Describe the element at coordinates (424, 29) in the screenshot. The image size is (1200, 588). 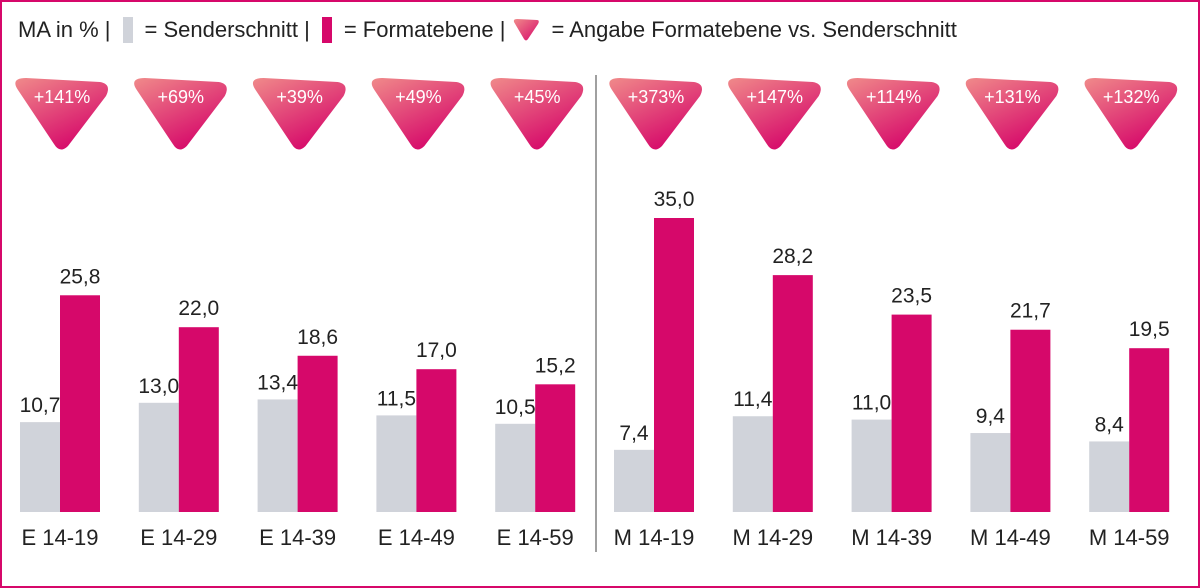
I see `legend-label-formatebene: = Formatebene |` at that location.